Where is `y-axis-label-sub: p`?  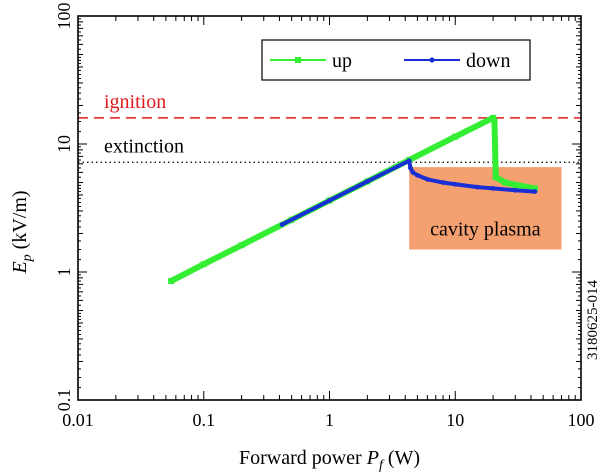
y-axis-label-sub: p is located at coordinates (27, 258).